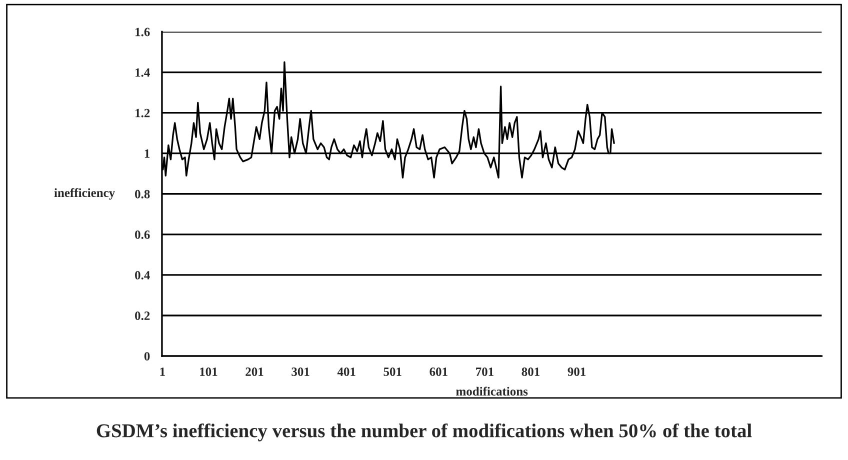  Describe the element at coordinates (393, 372) in the screenshot. I see `x-tick-label: 501` at that location.